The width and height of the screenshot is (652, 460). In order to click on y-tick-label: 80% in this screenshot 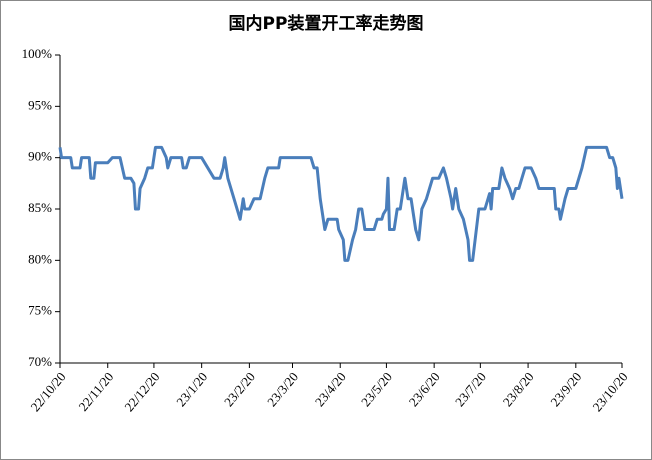, I will do `click(40, 258)`.